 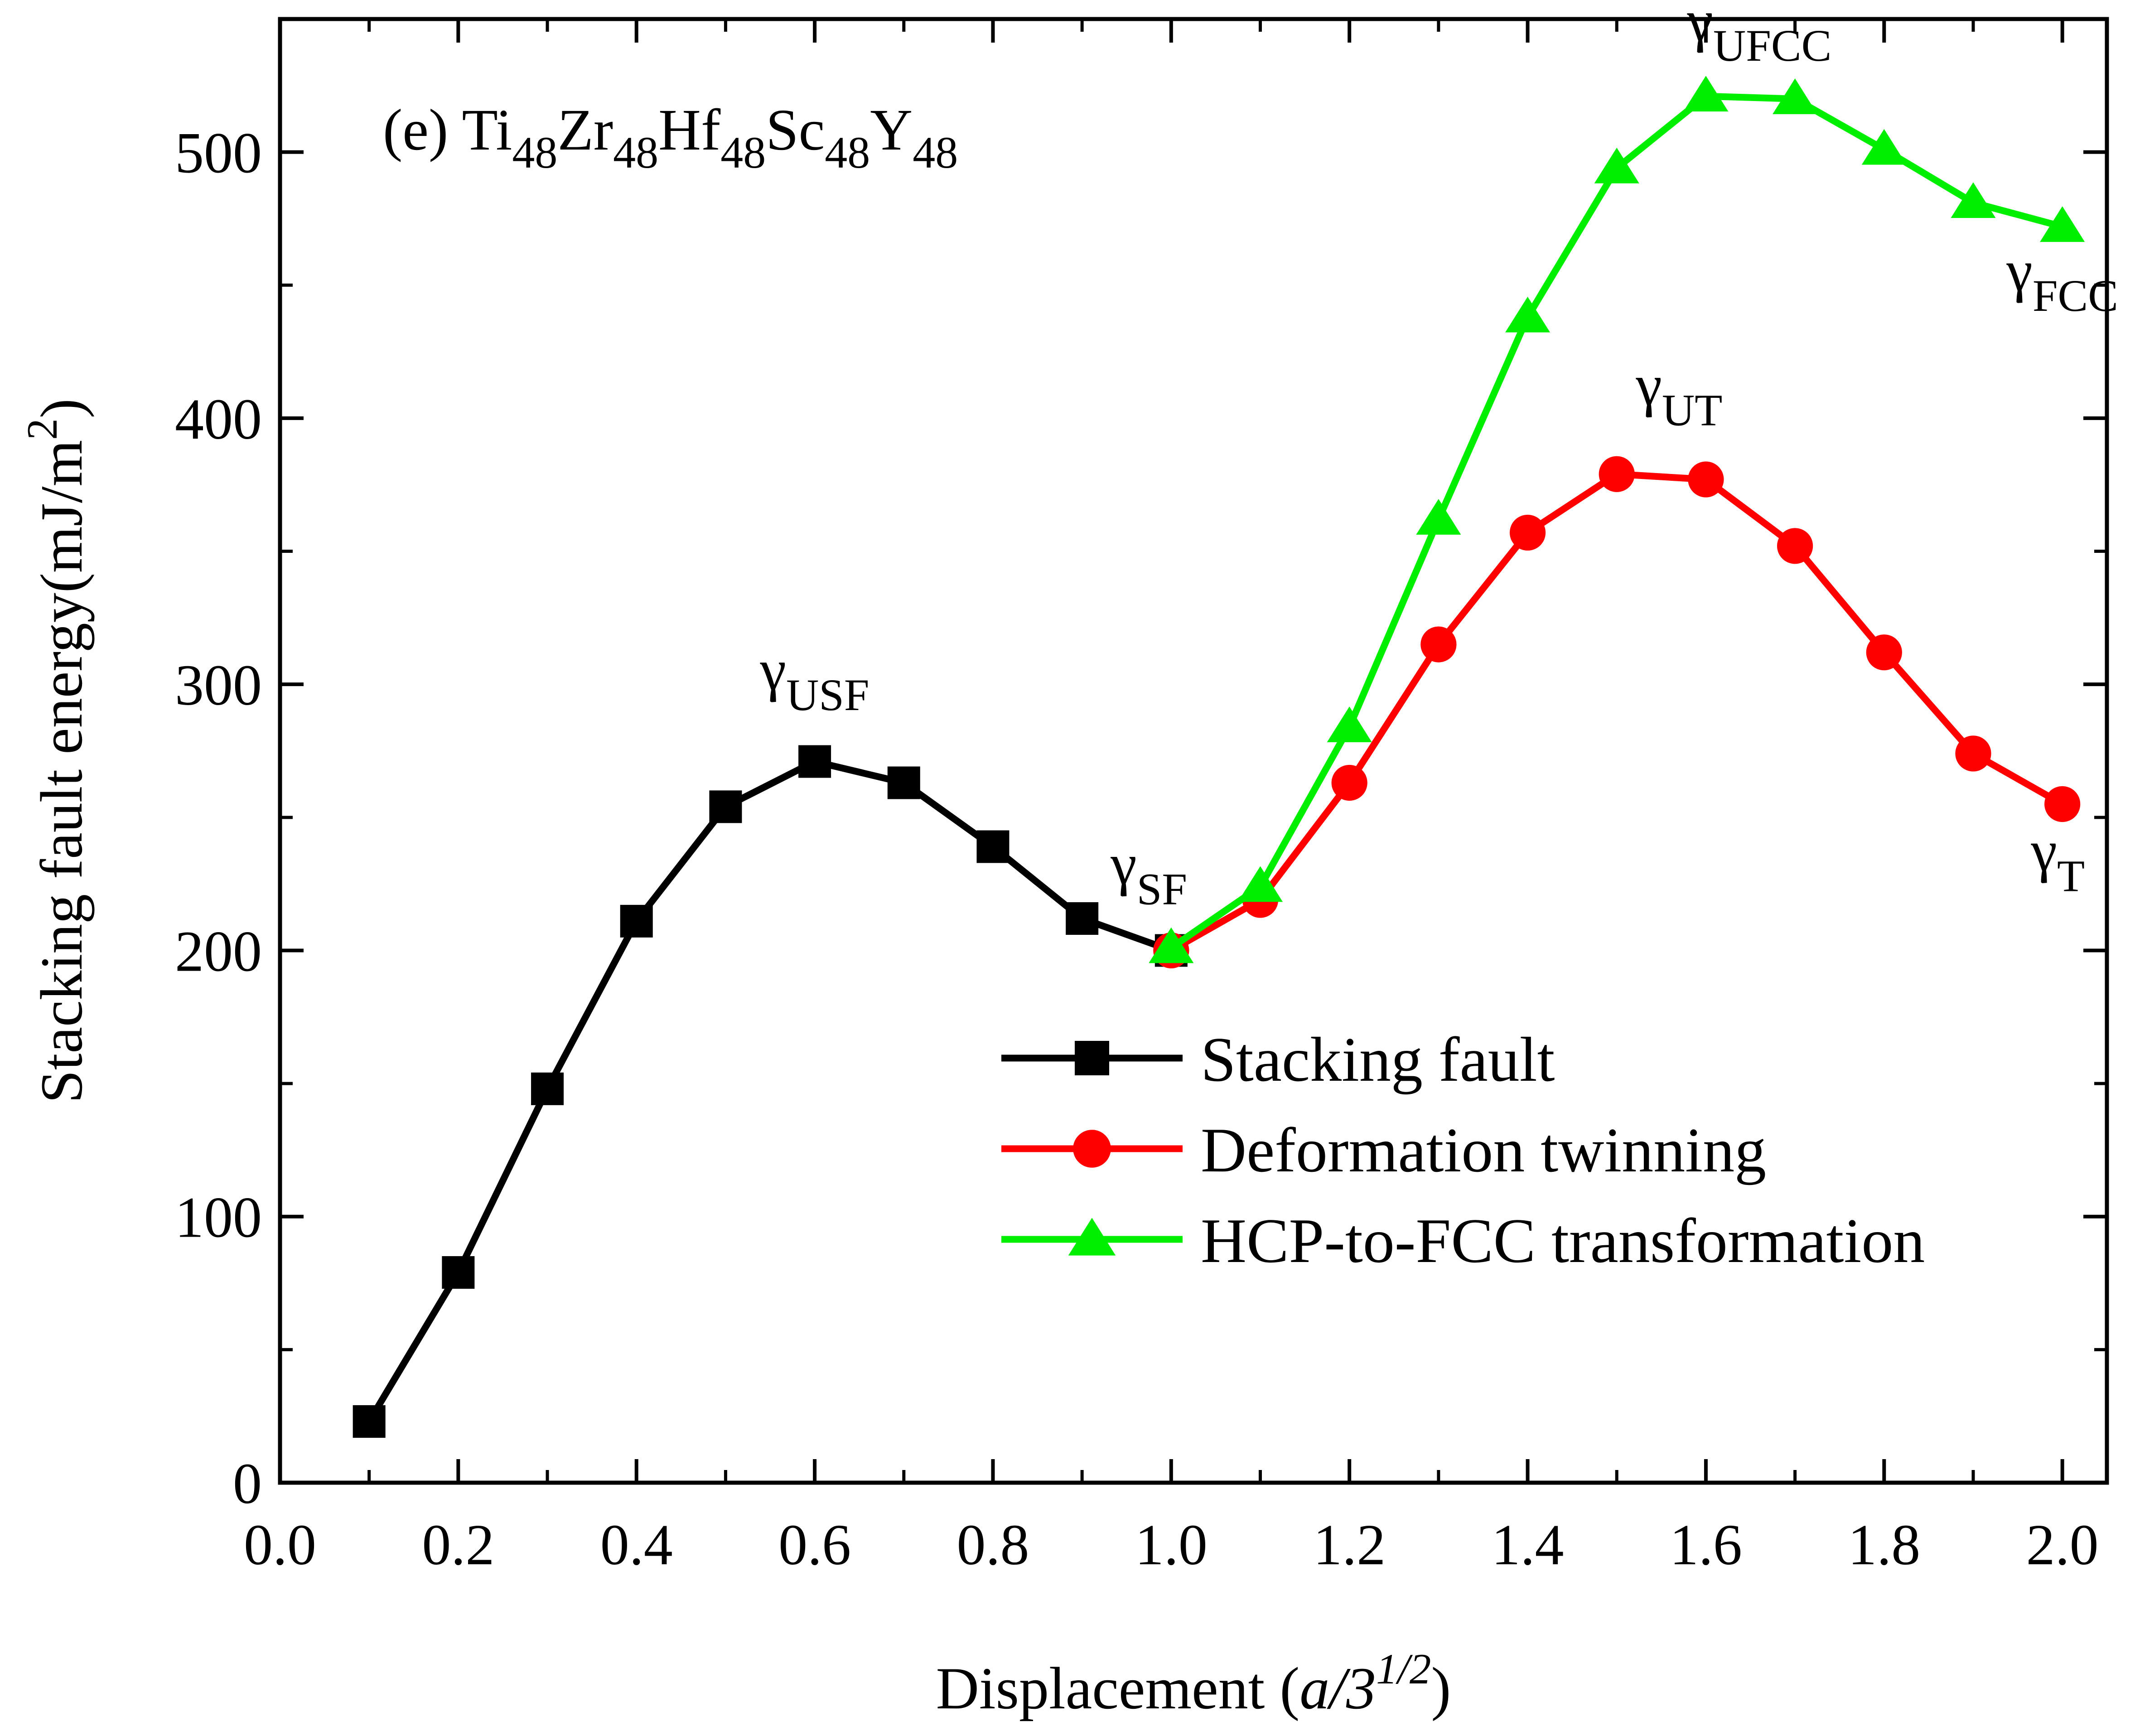 What do you see at coordinates (218, 419) in the screenshot?
I see `y-tick-label: 400` at bounding box center [218, 419].